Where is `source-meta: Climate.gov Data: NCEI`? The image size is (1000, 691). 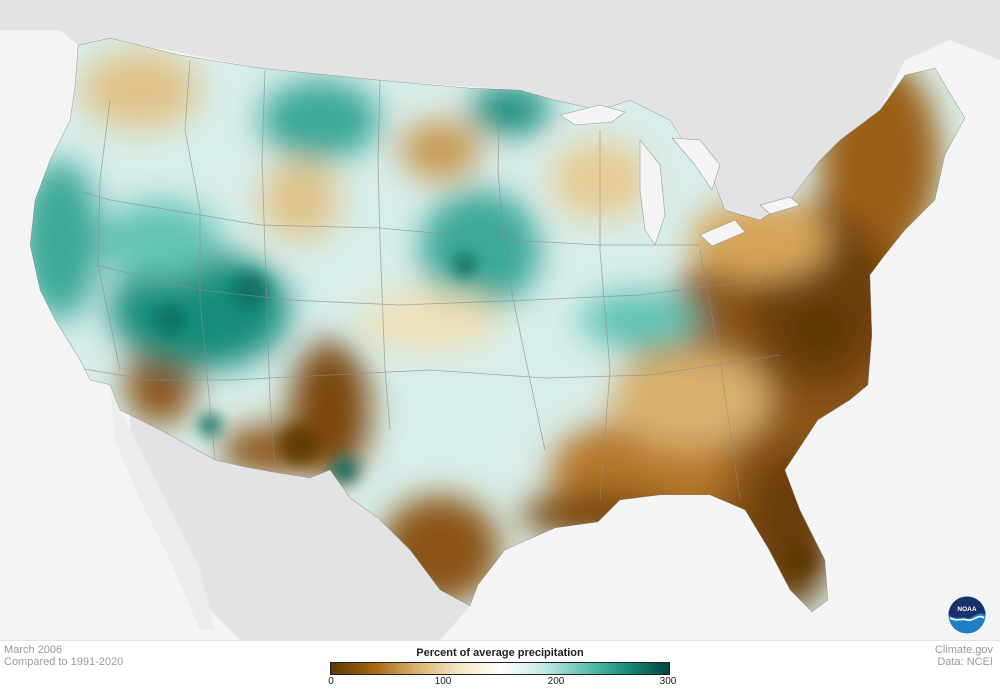
source-meta: Climate.gov Data: NCEI is located at coordinates (964, 656).